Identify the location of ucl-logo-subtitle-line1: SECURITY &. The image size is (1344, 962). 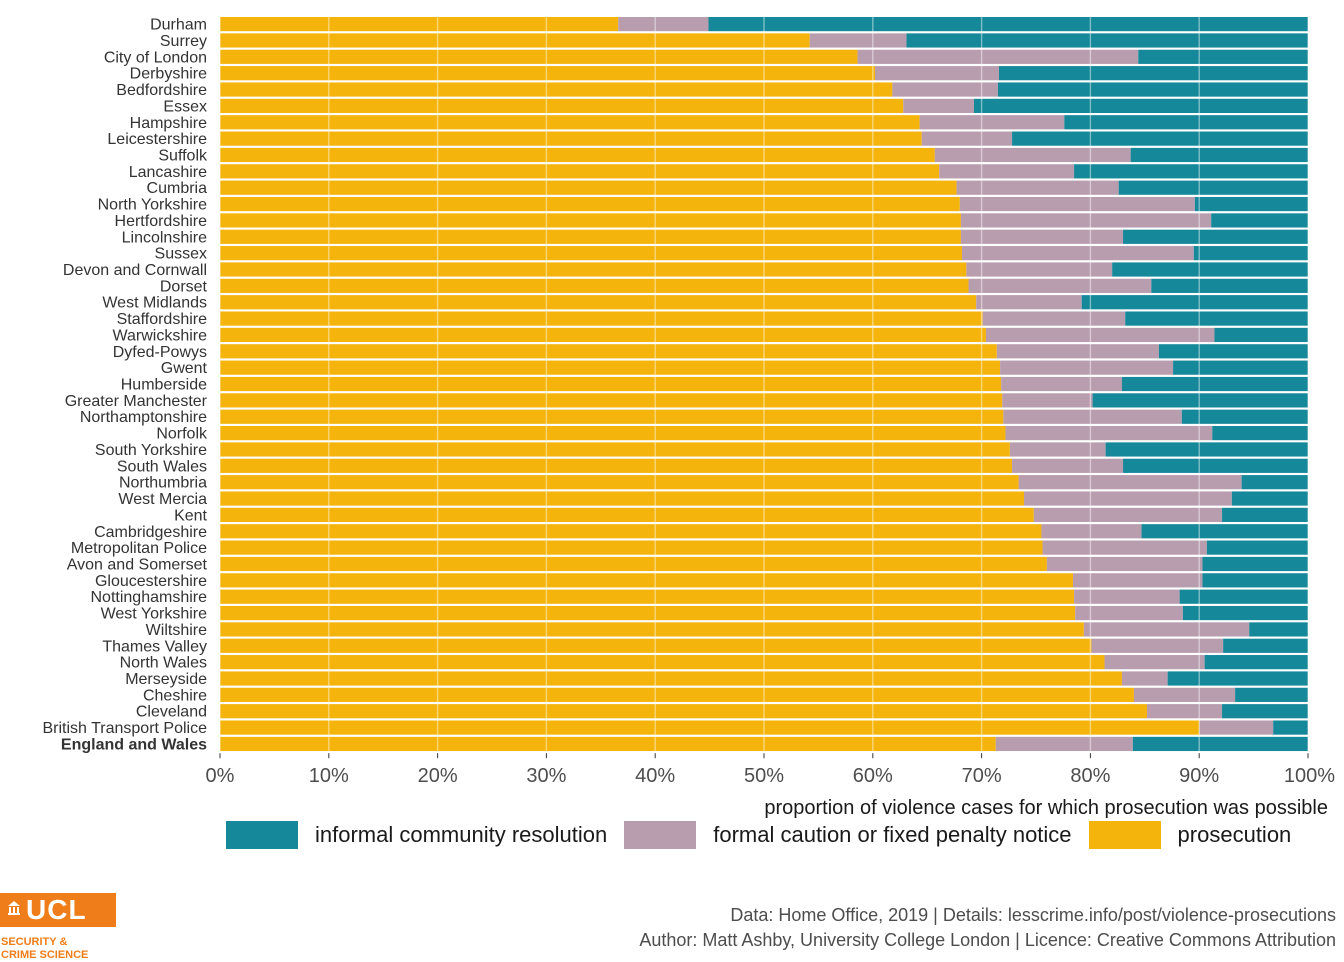
(34, 942).